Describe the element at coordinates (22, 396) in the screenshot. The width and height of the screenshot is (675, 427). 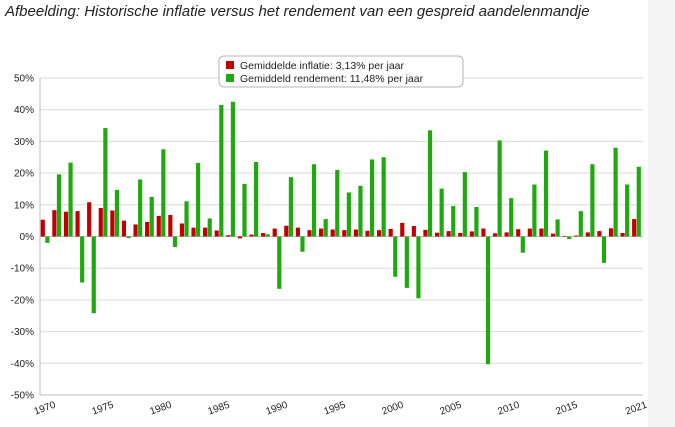
I see `y-tick-label: -50%` at that location.